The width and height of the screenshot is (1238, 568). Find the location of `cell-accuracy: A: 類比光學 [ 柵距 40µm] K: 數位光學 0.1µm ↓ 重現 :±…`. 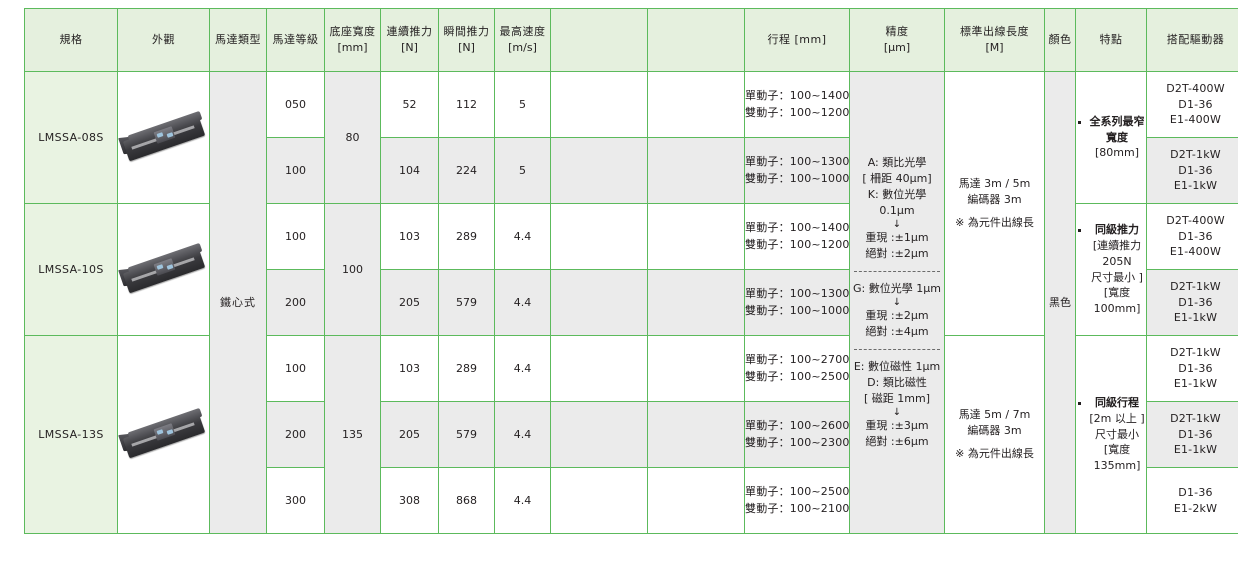

cell-accuracy: A: 類比光學 [ 柵距 40µm] K: 數位光學 0.1µm ↓ 重現 :±… is located at coordinates (897, 303).